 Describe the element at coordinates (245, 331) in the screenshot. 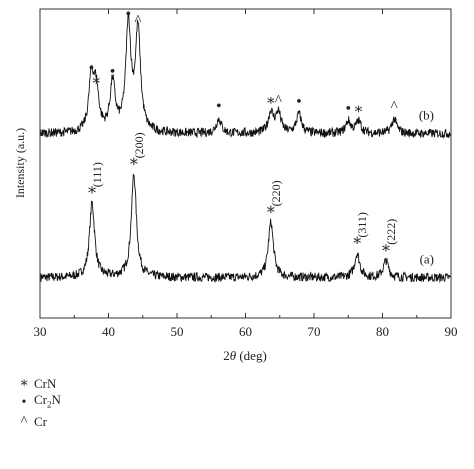

I see `x-tick-label: 60` at that location.